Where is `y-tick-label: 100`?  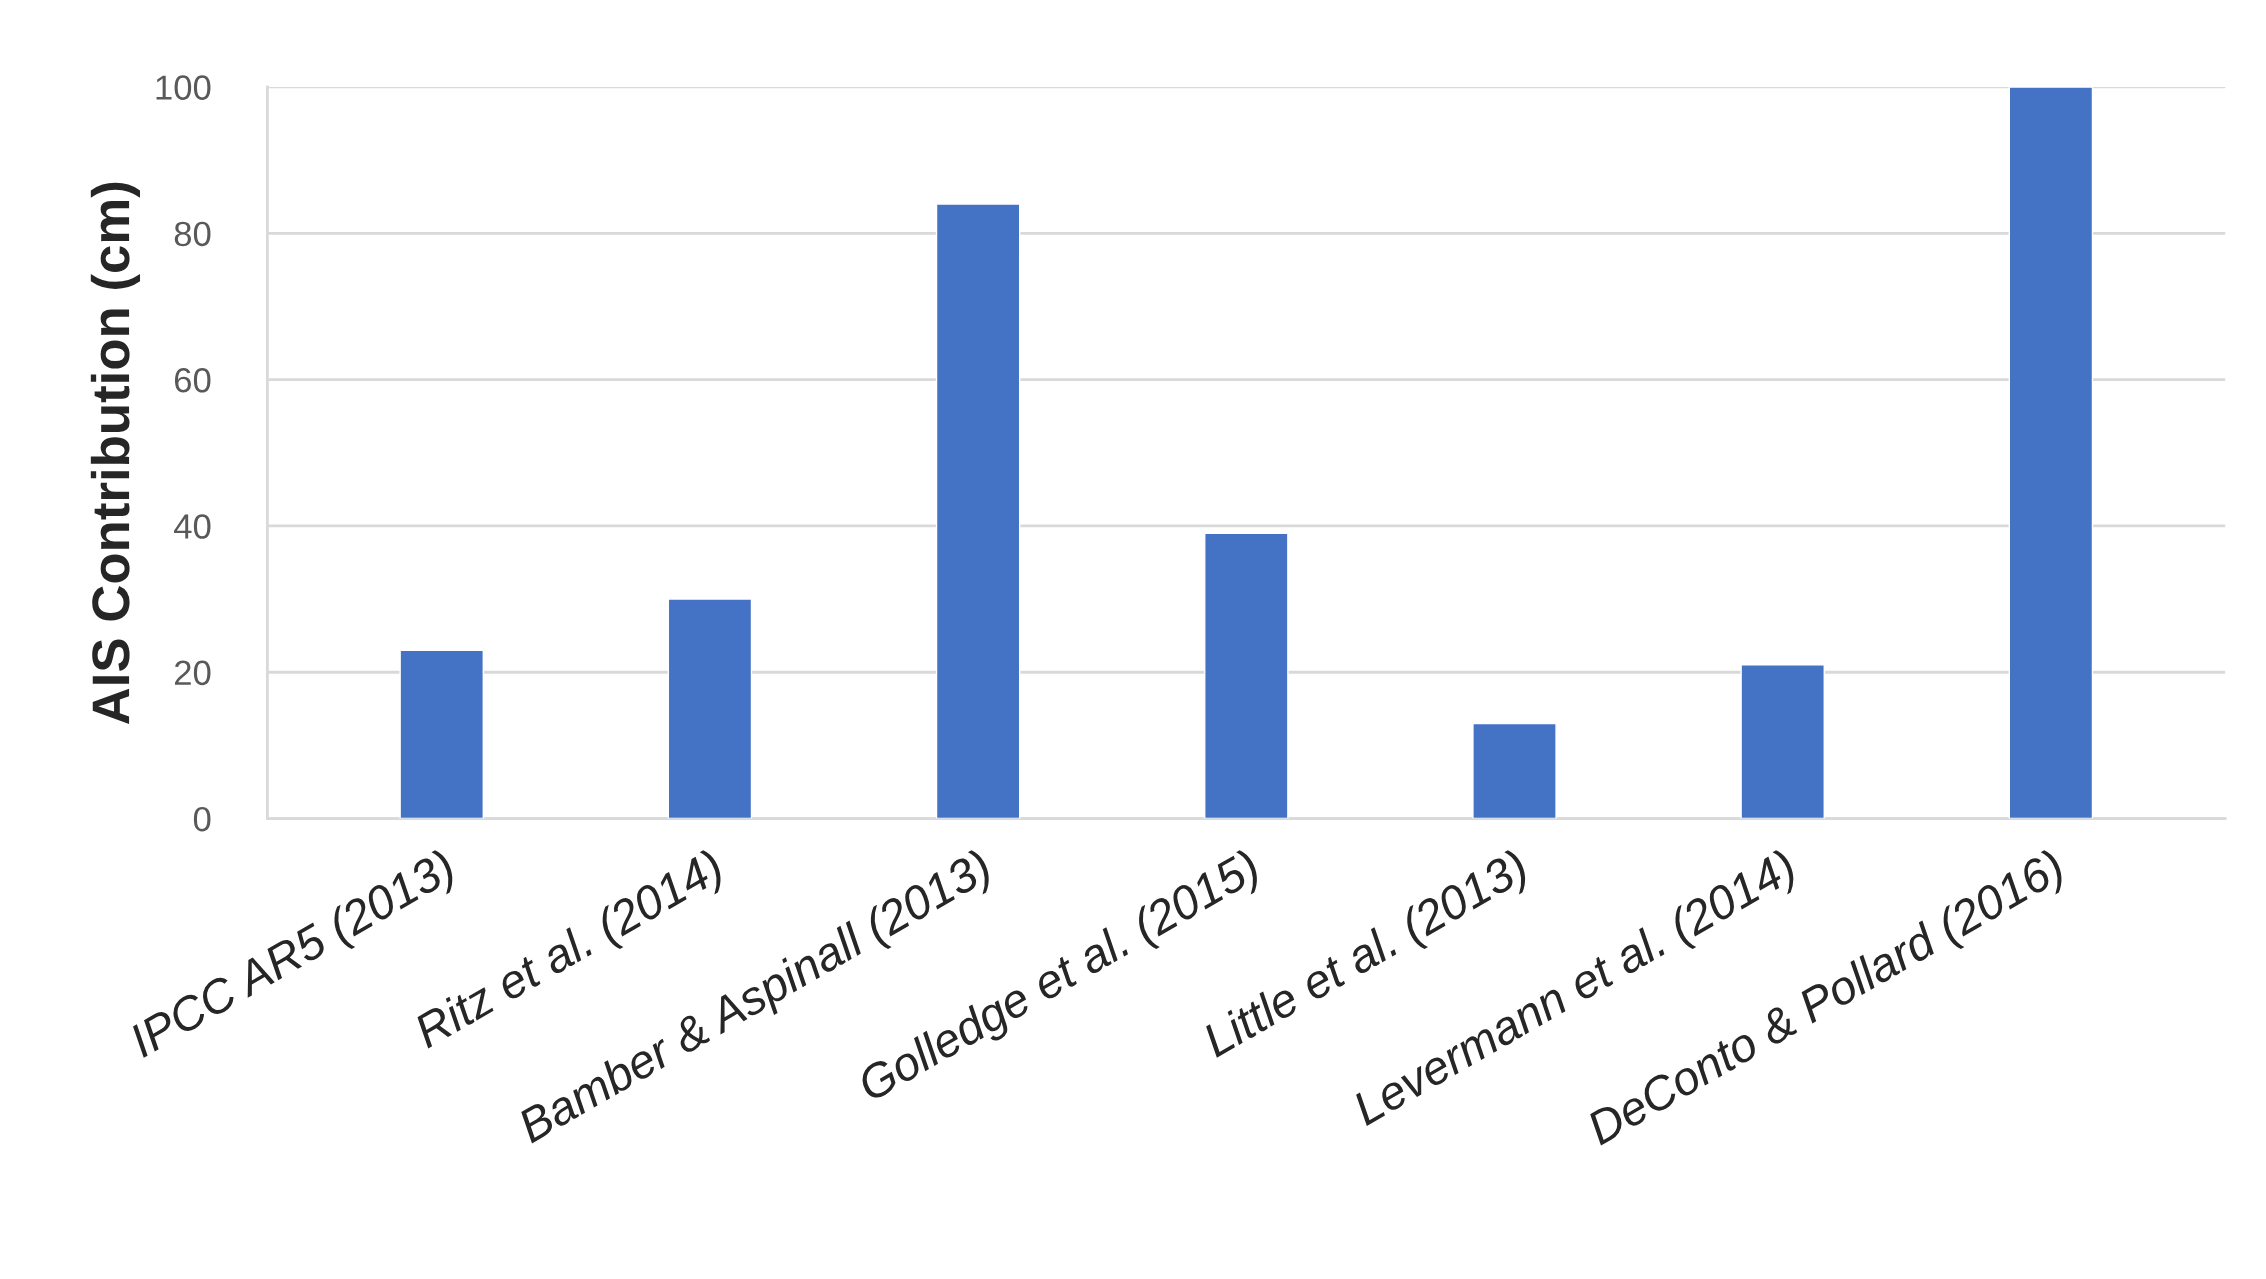 y-tick-label: 100 is located at coordinates (183, 87).